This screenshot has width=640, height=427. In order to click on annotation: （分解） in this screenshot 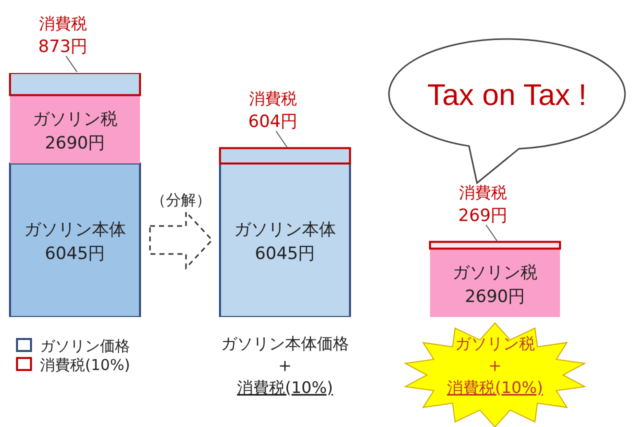, I will do `click(181, 200)`.